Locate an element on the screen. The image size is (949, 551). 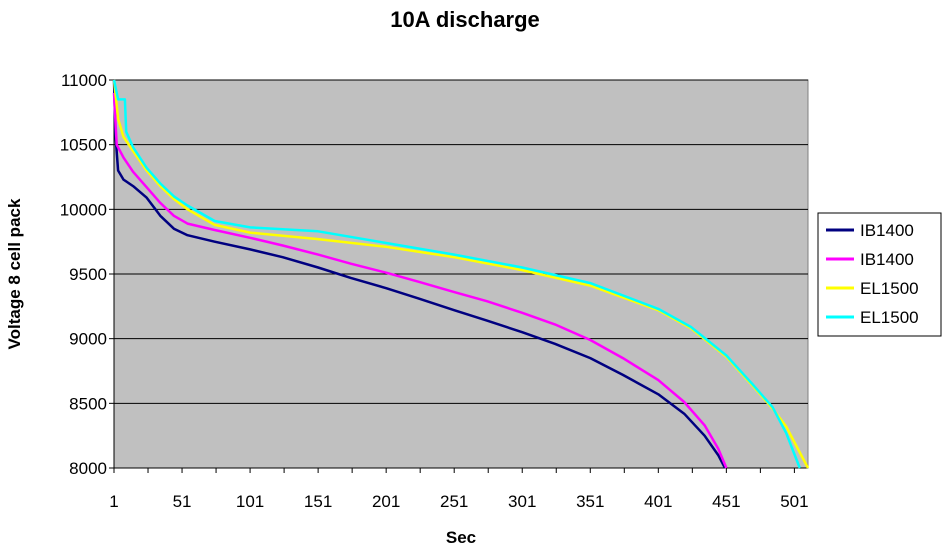
x-tick-label: 151 is located at coordinates (318, 501).